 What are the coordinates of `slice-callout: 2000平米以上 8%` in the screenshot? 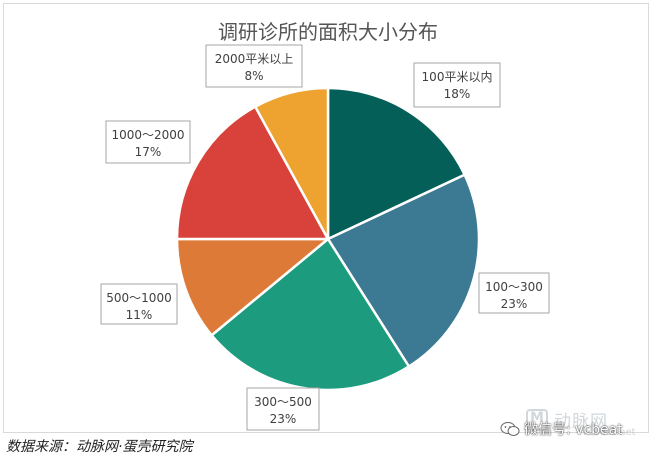 It's located at (254, 66).